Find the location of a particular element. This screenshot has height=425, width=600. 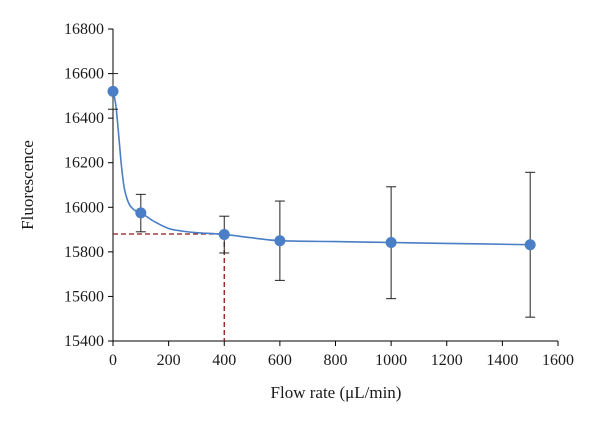

y-tick-label: 16800 is located at coordinates (84, 29).